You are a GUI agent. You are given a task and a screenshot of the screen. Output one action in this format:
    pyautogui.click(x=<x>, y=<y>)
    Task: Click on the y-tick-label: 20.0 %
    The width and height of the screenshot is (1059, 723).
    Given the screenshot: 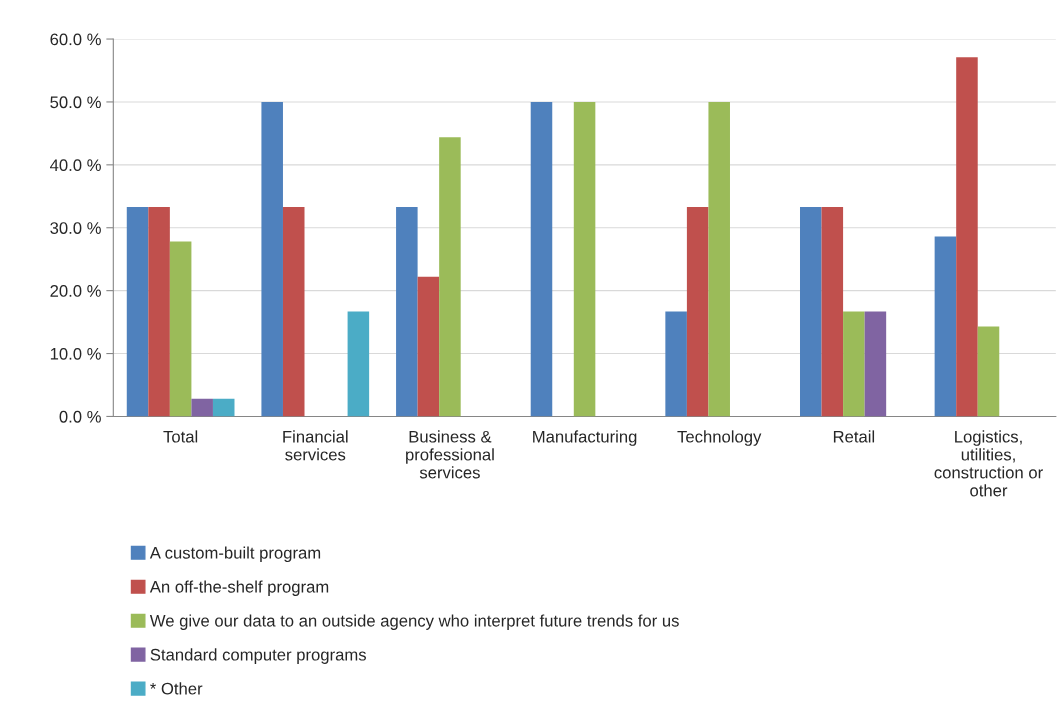 What is the action you would take?
    pyautogui.click(x=75, y=291)
    